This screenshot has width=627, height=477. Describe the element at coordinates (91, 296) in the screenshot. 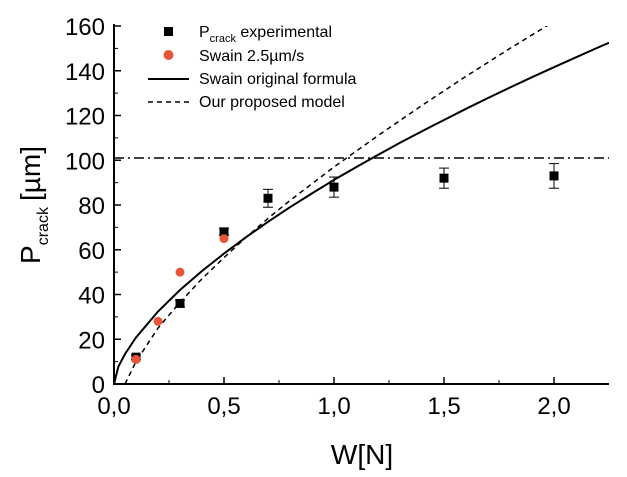

I see `y-tick-label: 40` at that location.